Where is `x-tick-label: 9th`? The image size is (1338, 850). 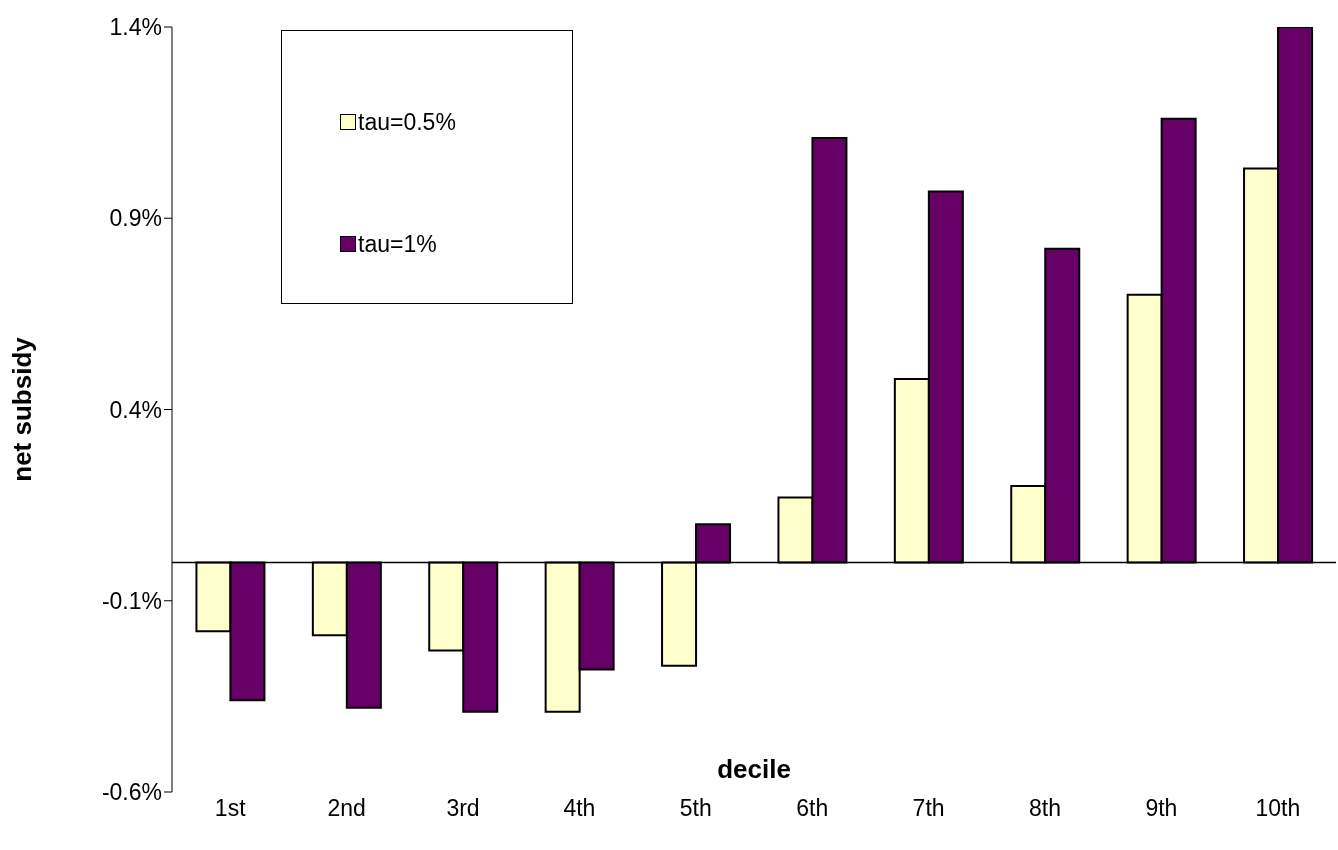
x-tick-label: 9th is located at coordinates (1161, 808).